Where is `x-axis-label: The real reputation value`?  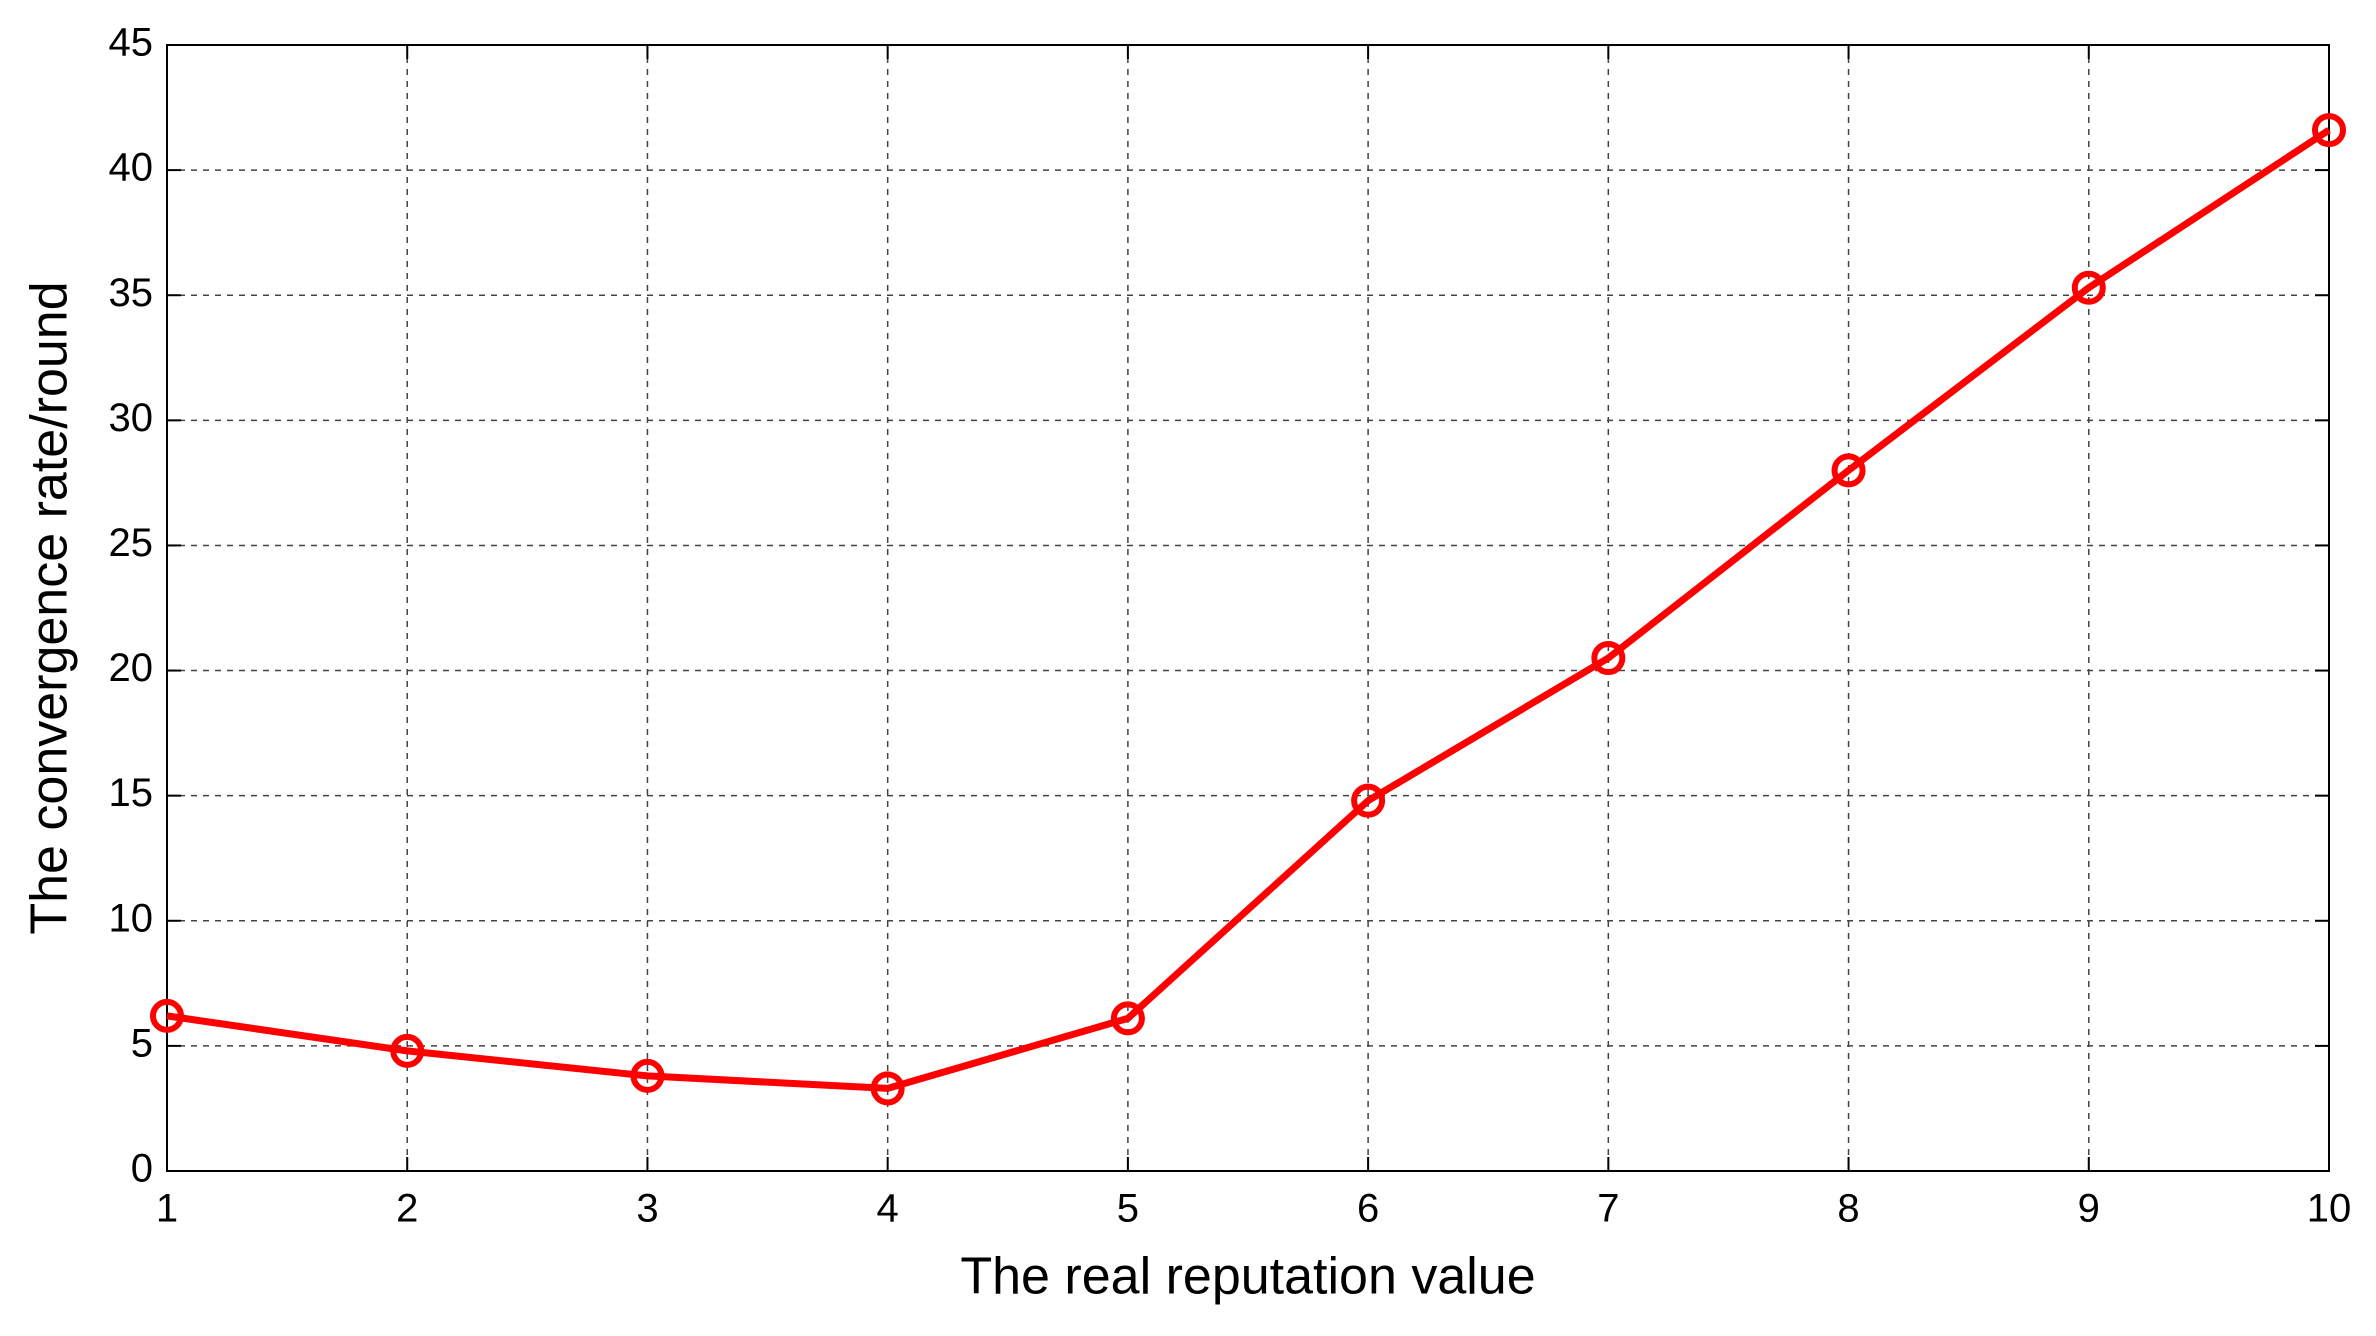
x-axis-label: The real reputation value is located at coordinates (1247, 1277).